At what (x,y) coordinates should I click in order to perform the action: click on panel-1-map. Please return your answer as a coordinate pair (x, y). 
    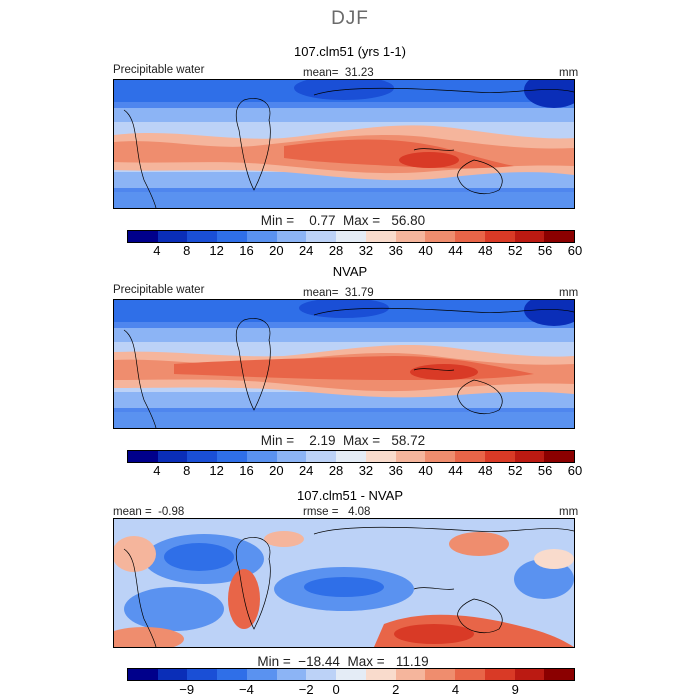
    Looking at the image, I should click on (344, 144).